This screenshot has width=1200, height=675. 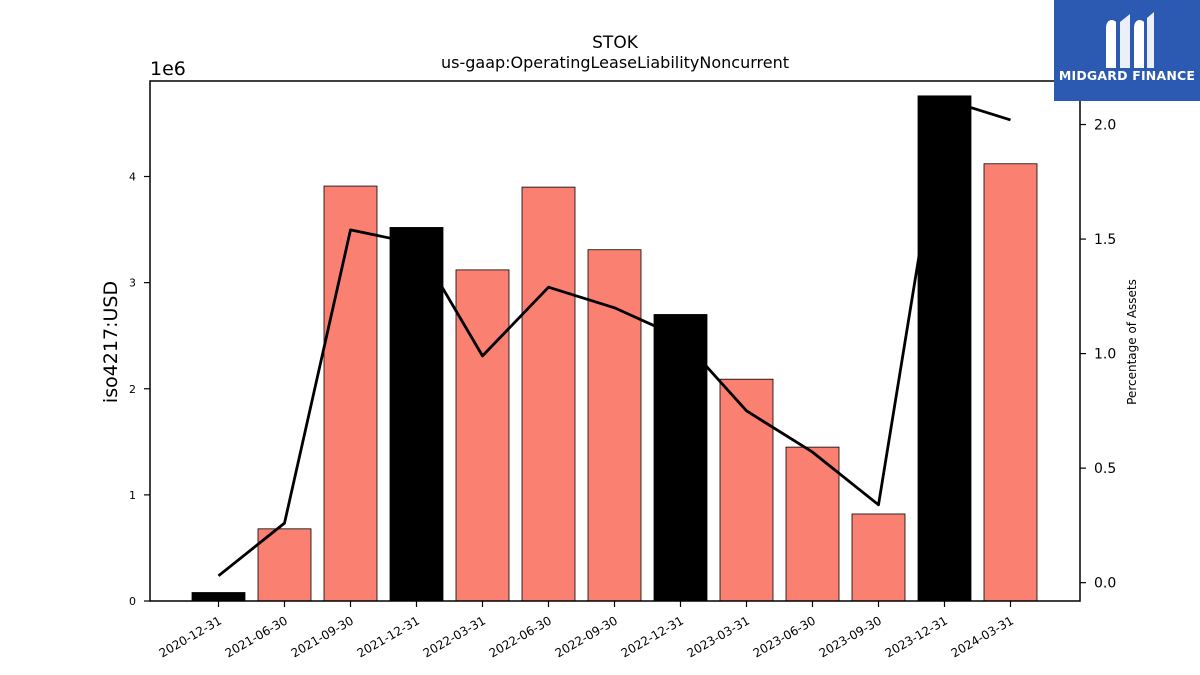 I want to click on y2-tick-label: 1.0, so click(x=1105, y=355).